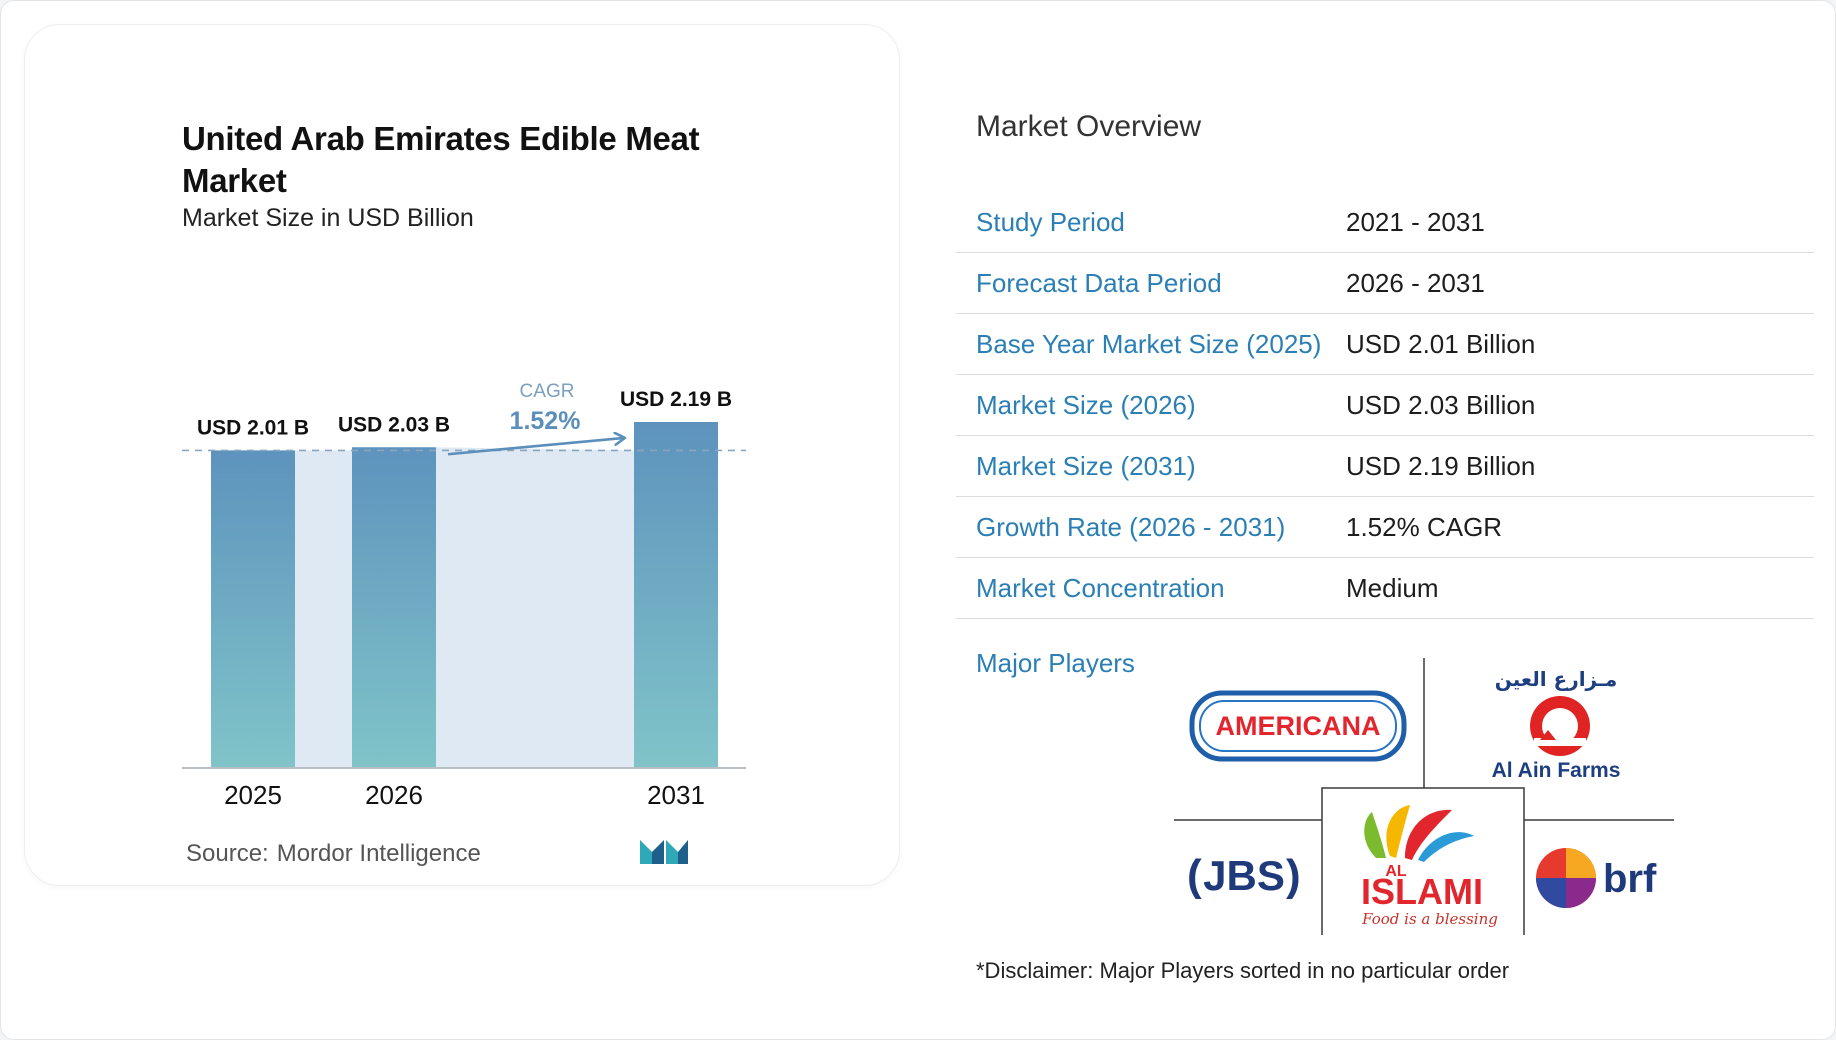 Image resolution: width=1836 pixels, height=1040 pixels. I want to click on overview-row-study-period: Study Period 2021 - 2031, so click(1385, 222).